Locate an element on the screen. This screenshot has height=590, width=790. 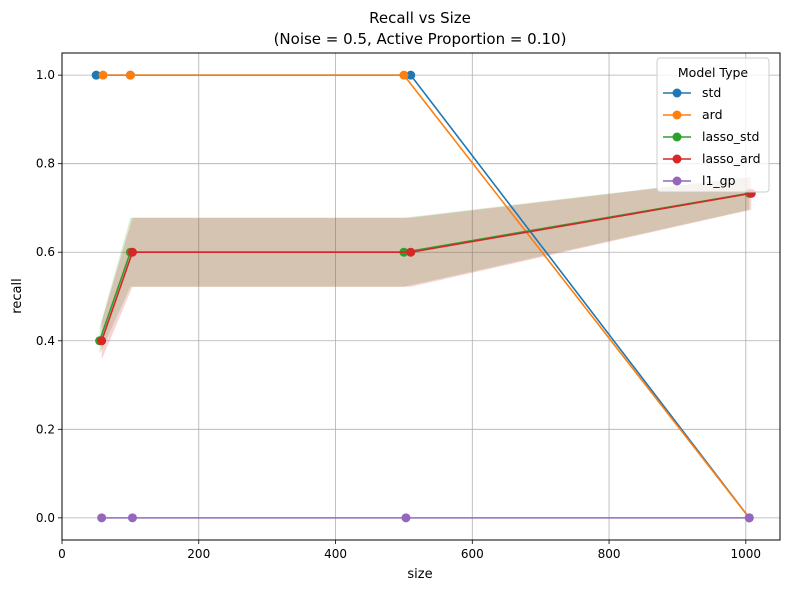
y-tick-label: 0.6 is located at coordinates (45, 252).